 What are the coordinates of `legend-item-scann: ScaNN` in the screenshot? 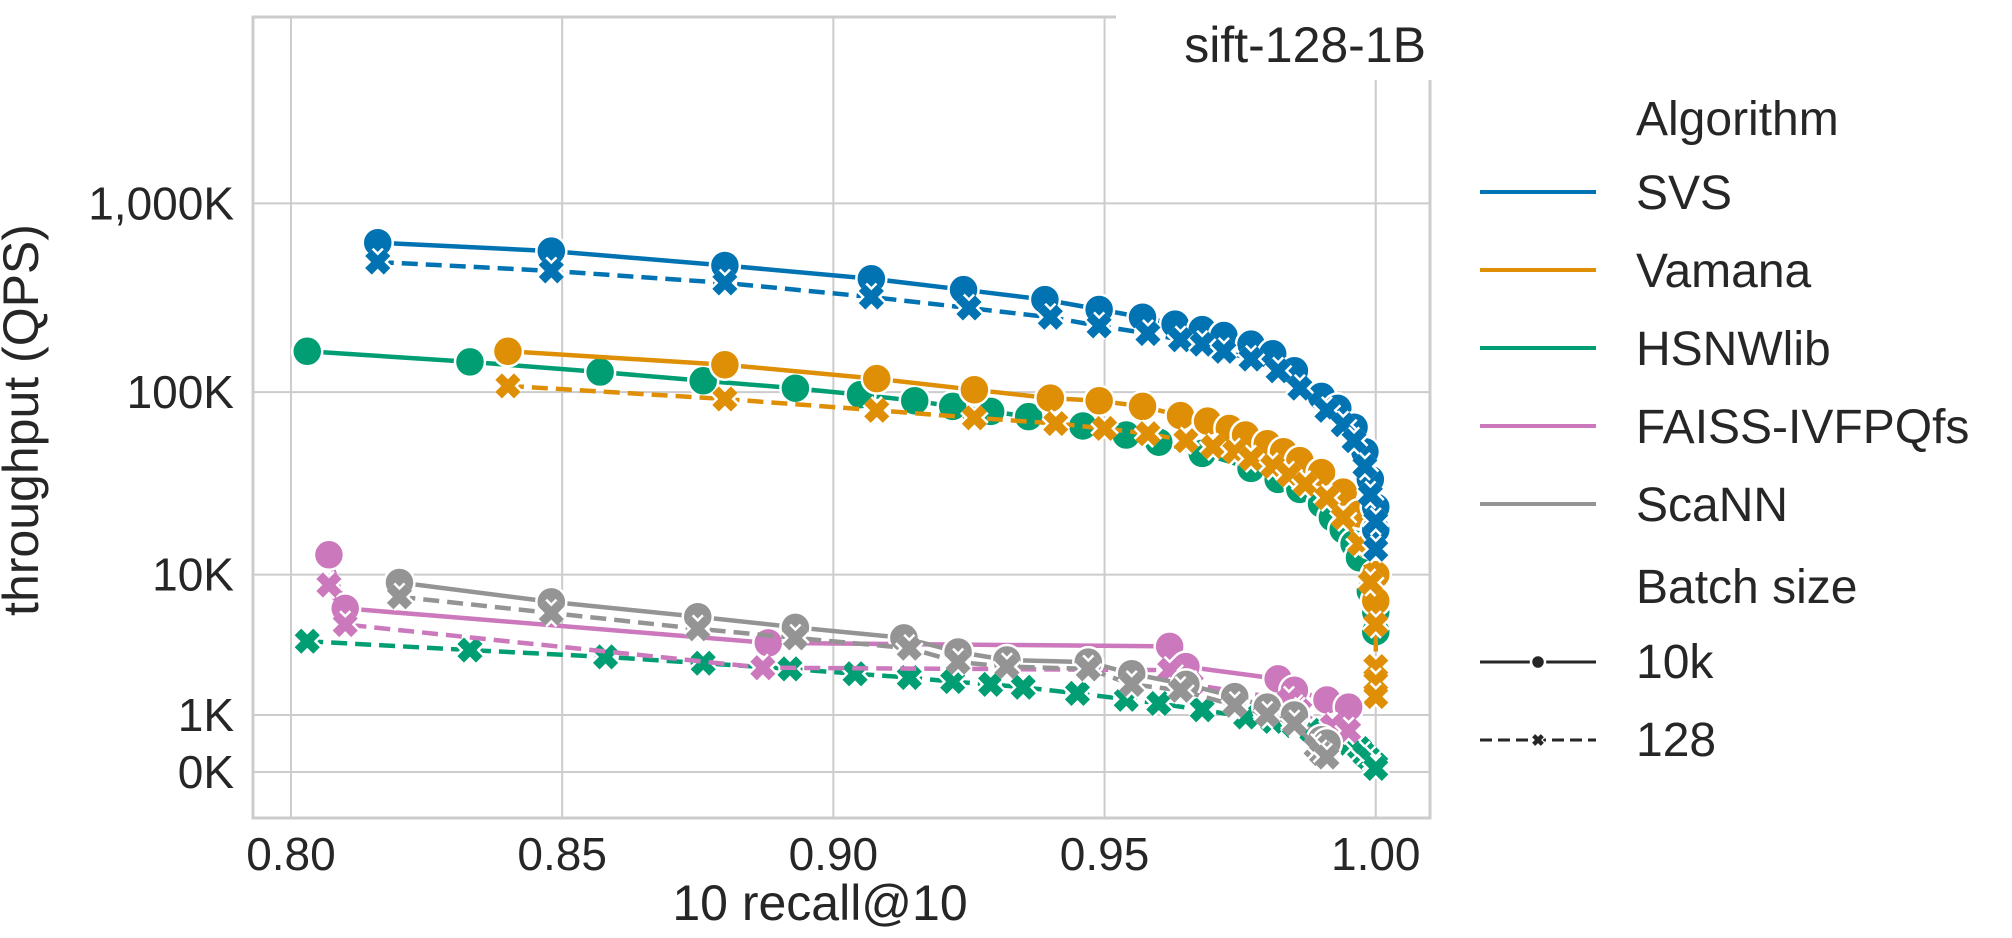 It's located at (1634, 505).